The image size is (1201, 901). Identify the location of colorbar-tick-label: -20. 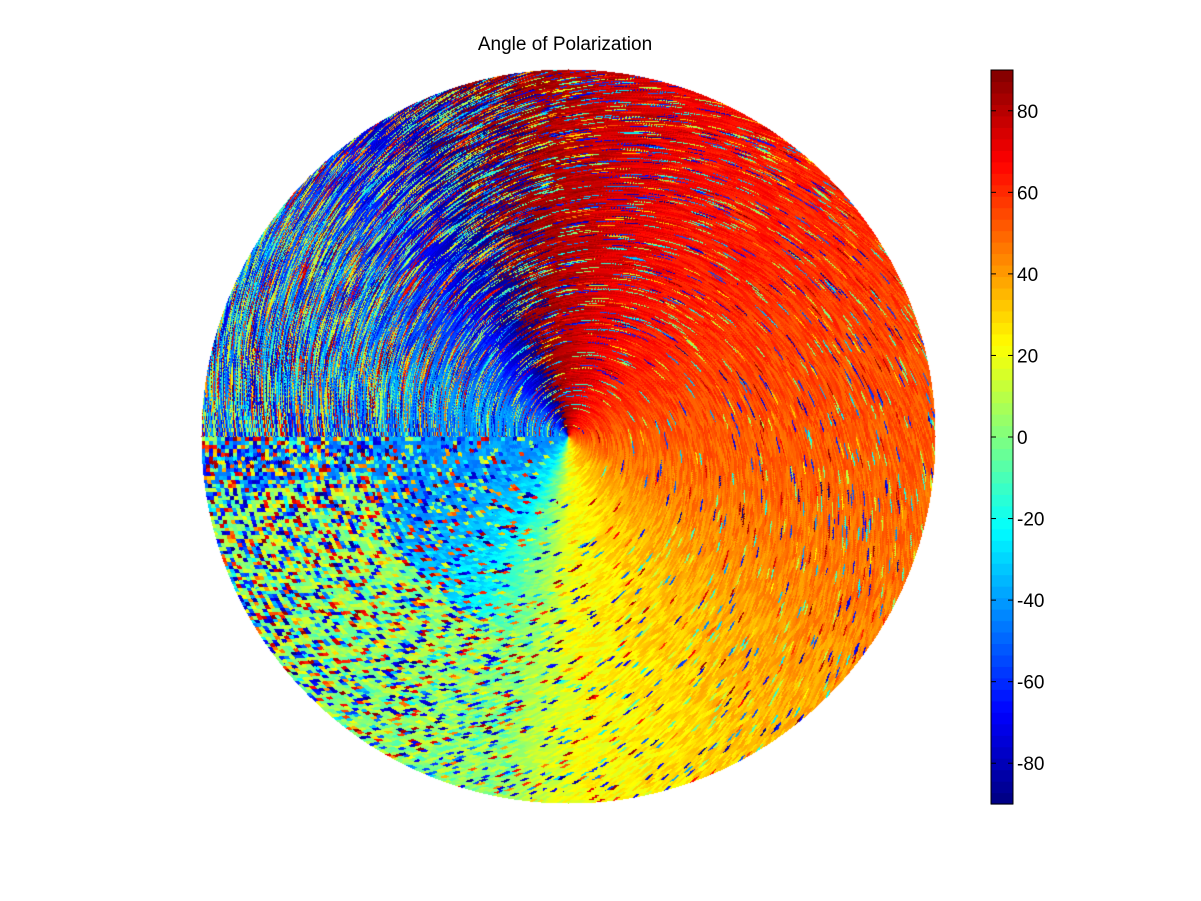
(1030, 520).